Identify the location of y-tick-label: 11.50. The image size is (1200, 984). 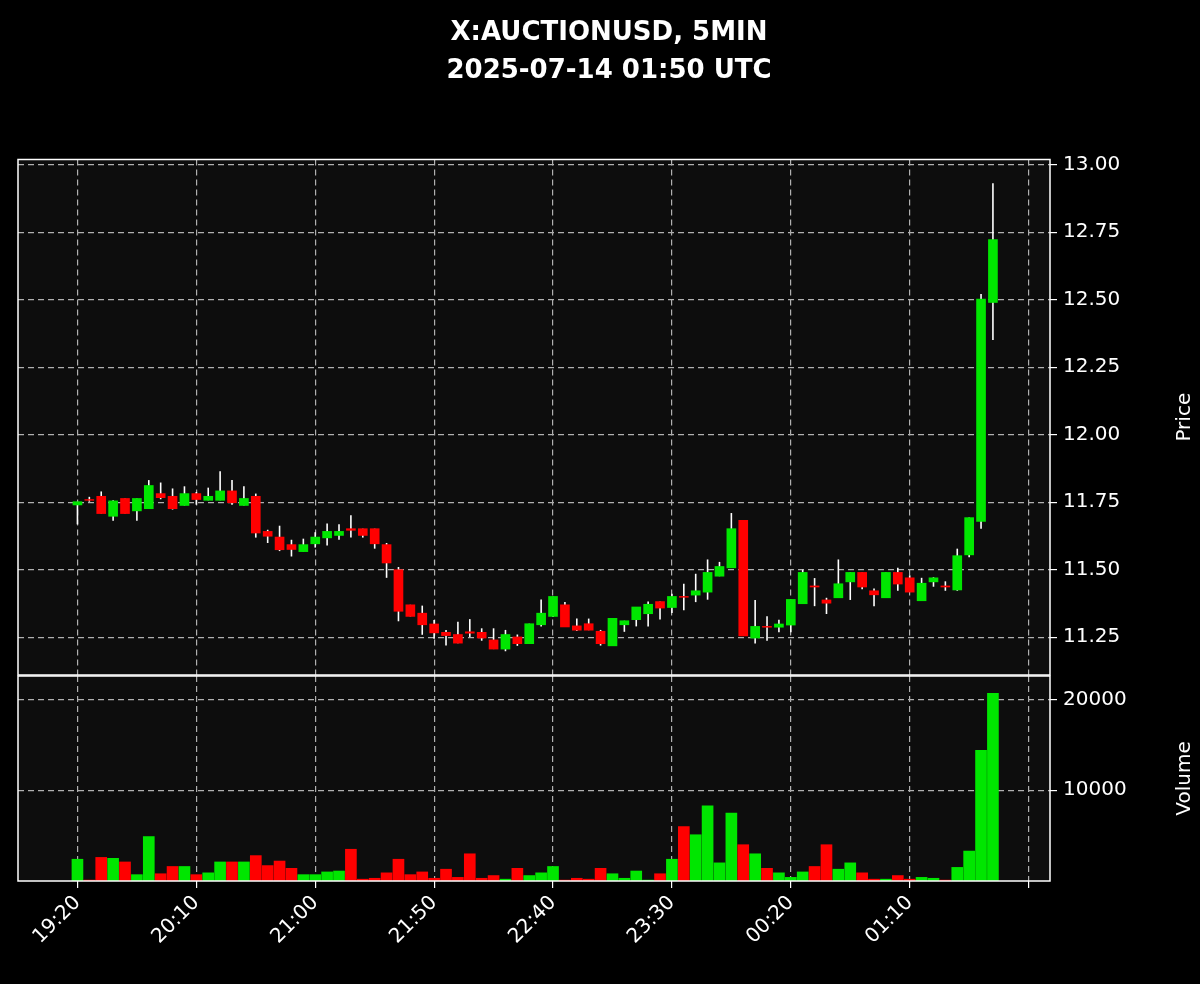
(1092, 567).